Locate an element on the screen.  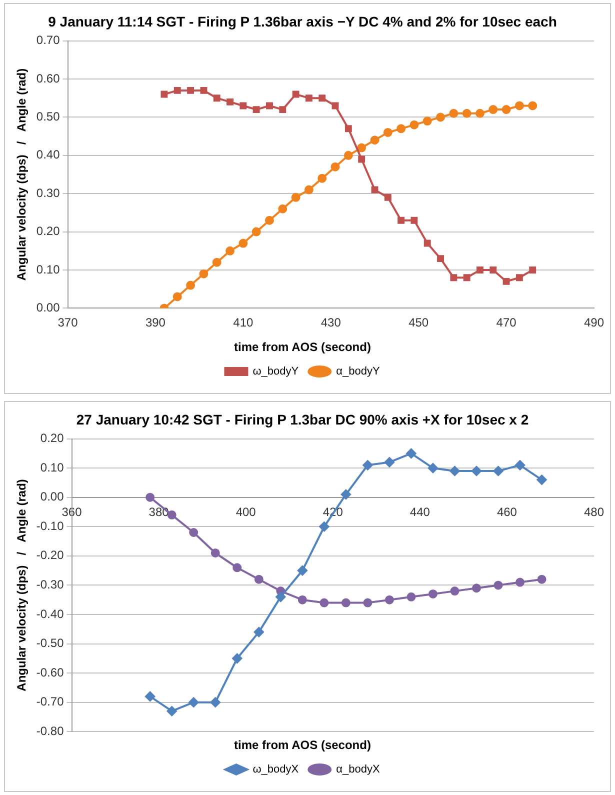
x-tick-label: 450 is located at coordinates (418, 323).